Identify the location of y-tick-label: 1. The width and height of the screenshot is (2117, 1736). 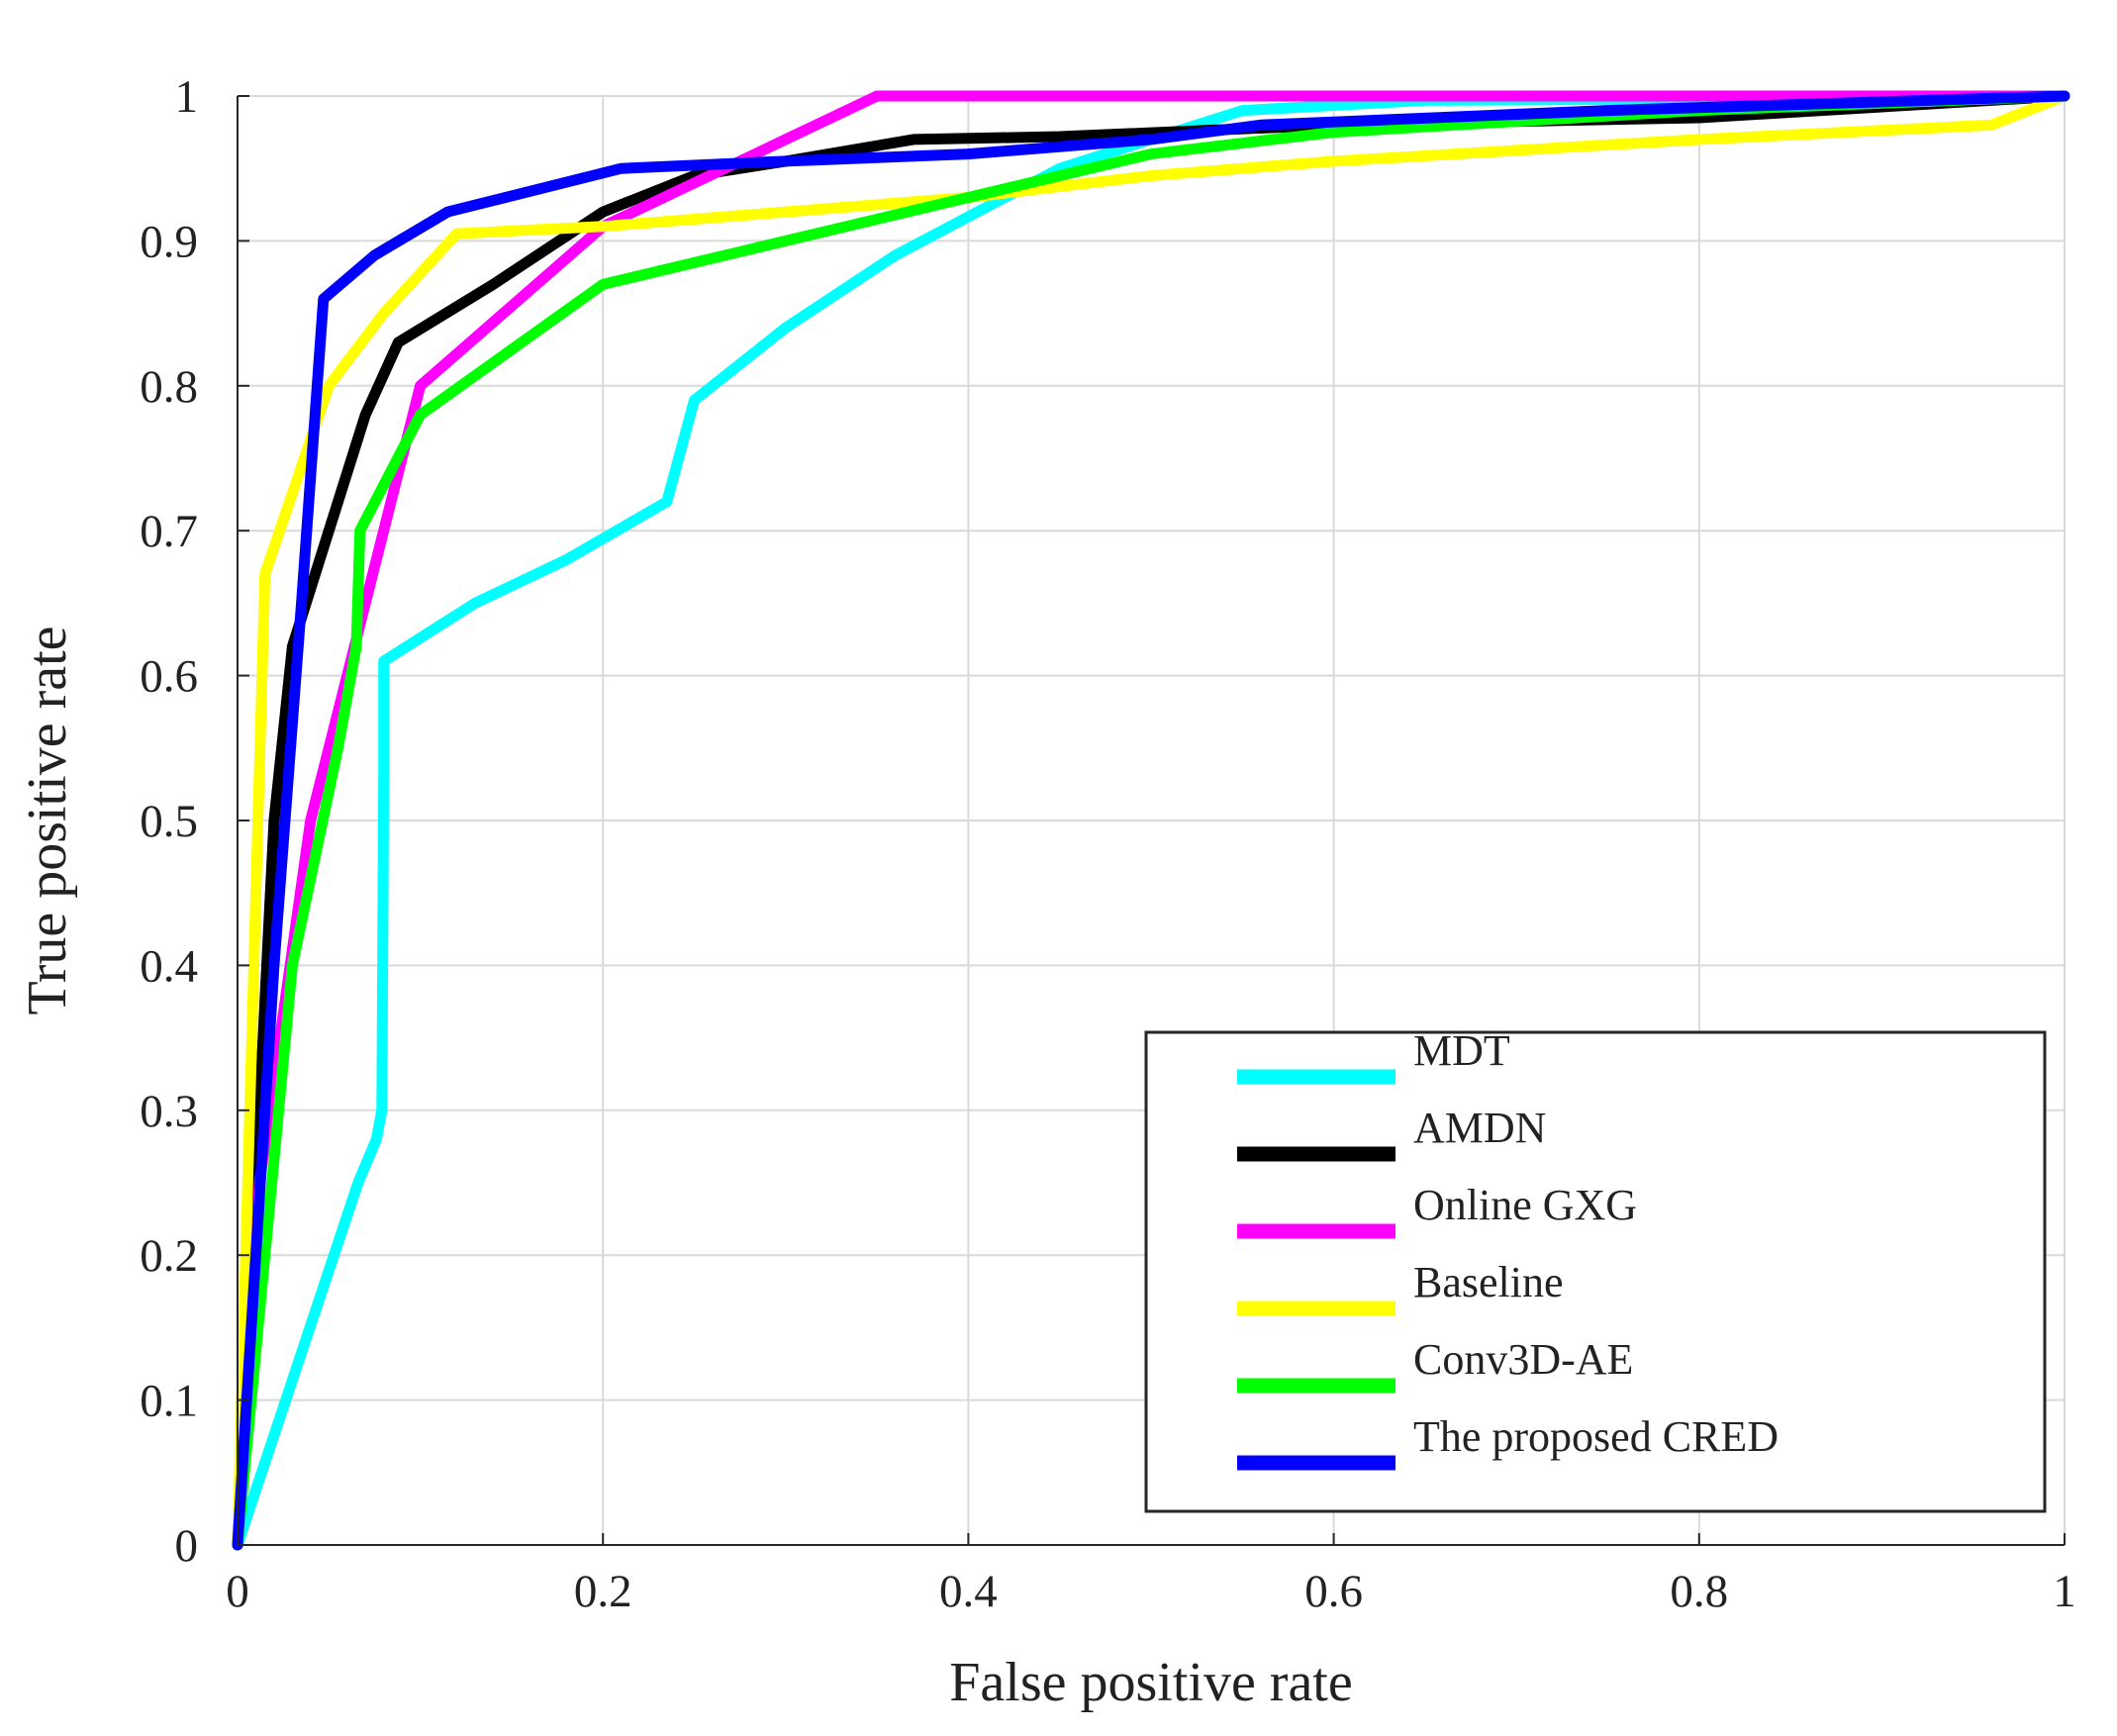
(187, 97).